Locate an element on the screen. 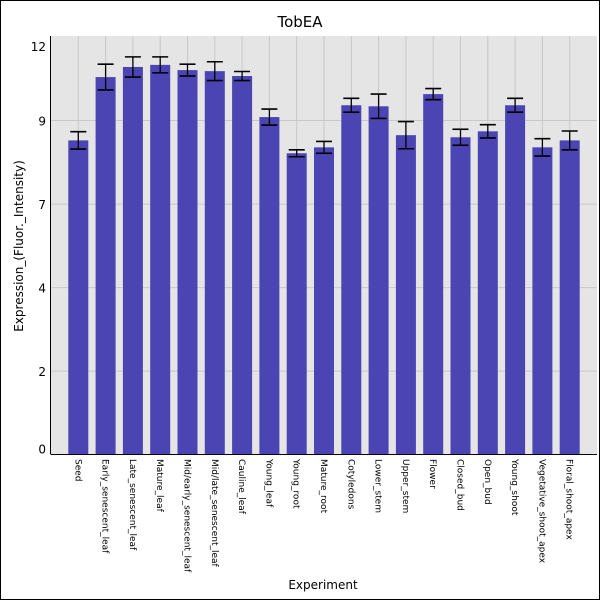 The image size is (600, 600). y-tick-label: 2 is located at coordinates (42, 372).